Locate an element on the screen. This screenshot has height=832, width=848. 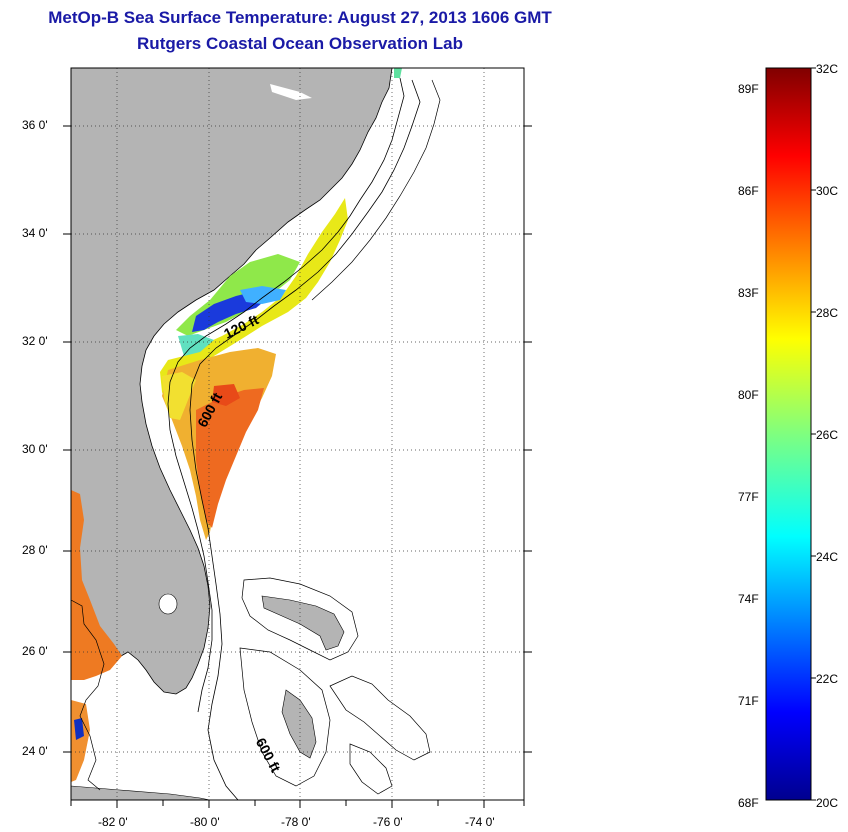
y-tick-label: 32 0' is located at coordinates (35, 341).